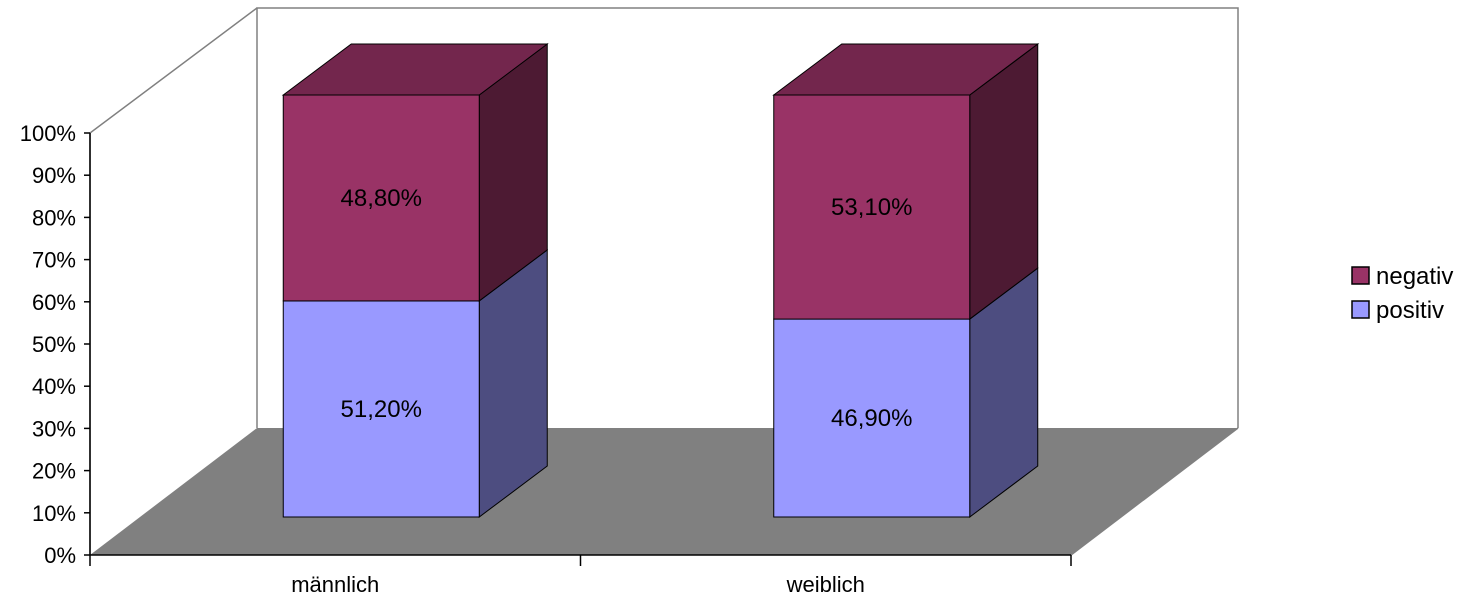 Image resolution: width=1477 pixels, height=598 pixels. I want to click on y-tick-label: 90%, so click(54, 175).